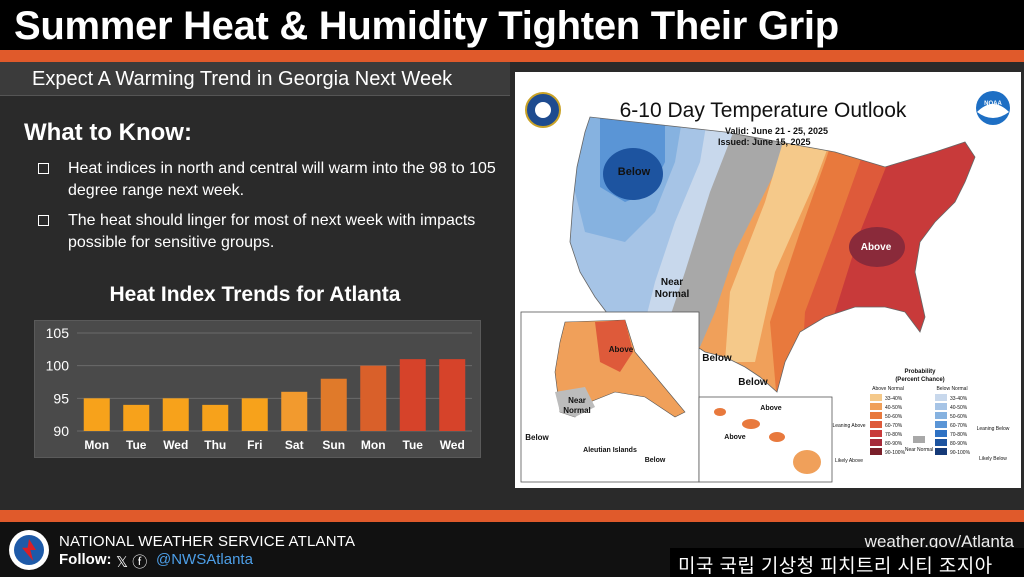  Describe the element at coordinates (215, 445) in the screenshot. I see `x-tick-label: Thu` at that location.